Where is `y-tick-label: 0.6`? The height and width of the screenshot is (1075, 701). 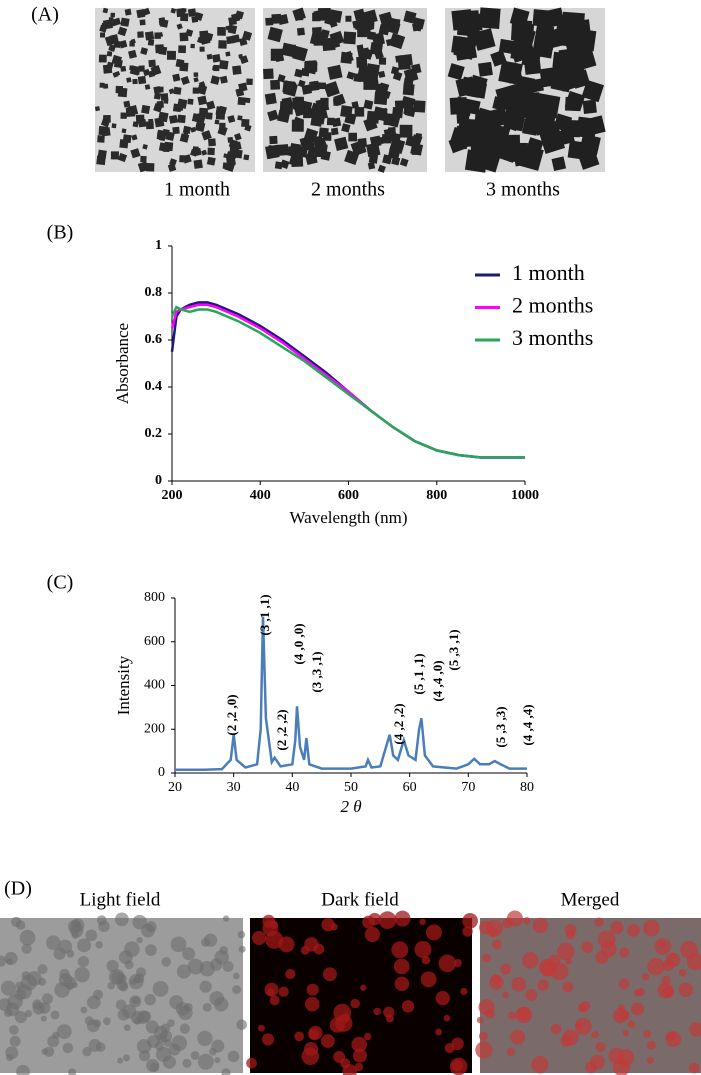 y-tick-label: 0.6 is located at coordinates (154, 339).